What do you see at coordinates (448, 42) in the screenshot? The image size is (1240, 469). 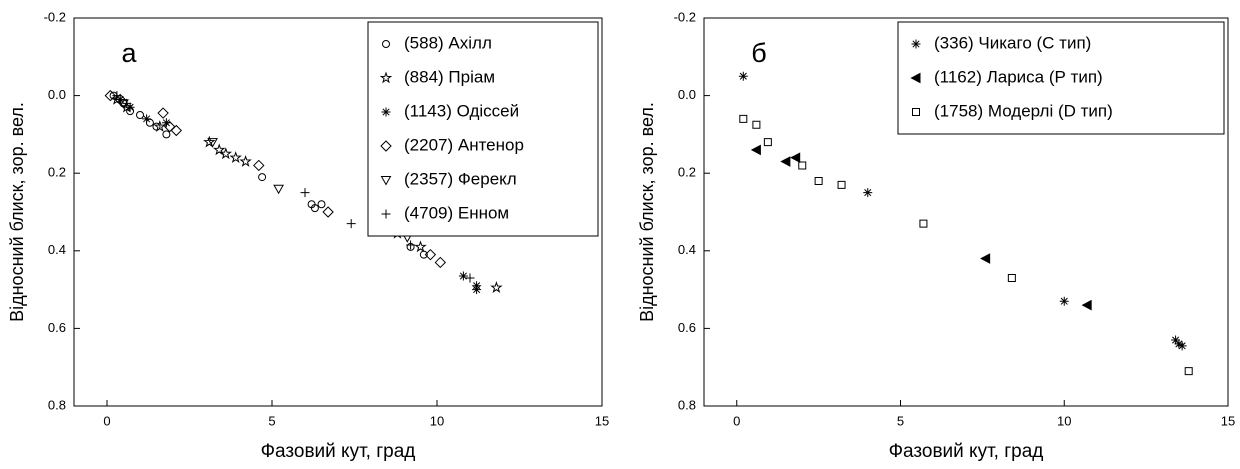 I see `legend-label: (588) Ахілл` at bounding box center [448, 42].